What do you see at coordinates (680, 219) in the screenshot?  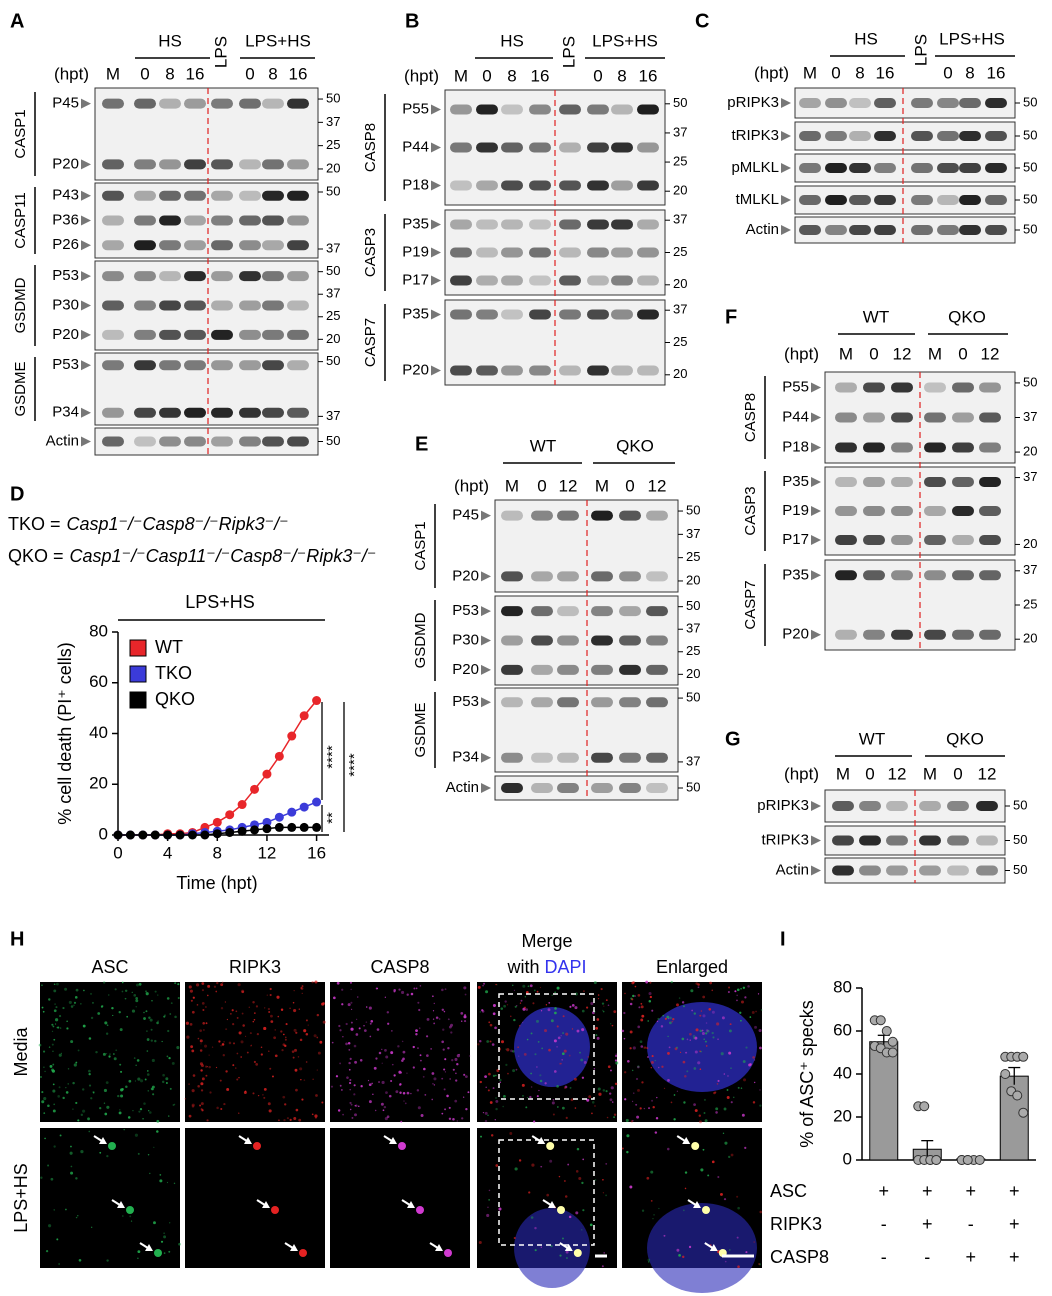 I see `mw-label: 37` at bounding box center [680, 219].